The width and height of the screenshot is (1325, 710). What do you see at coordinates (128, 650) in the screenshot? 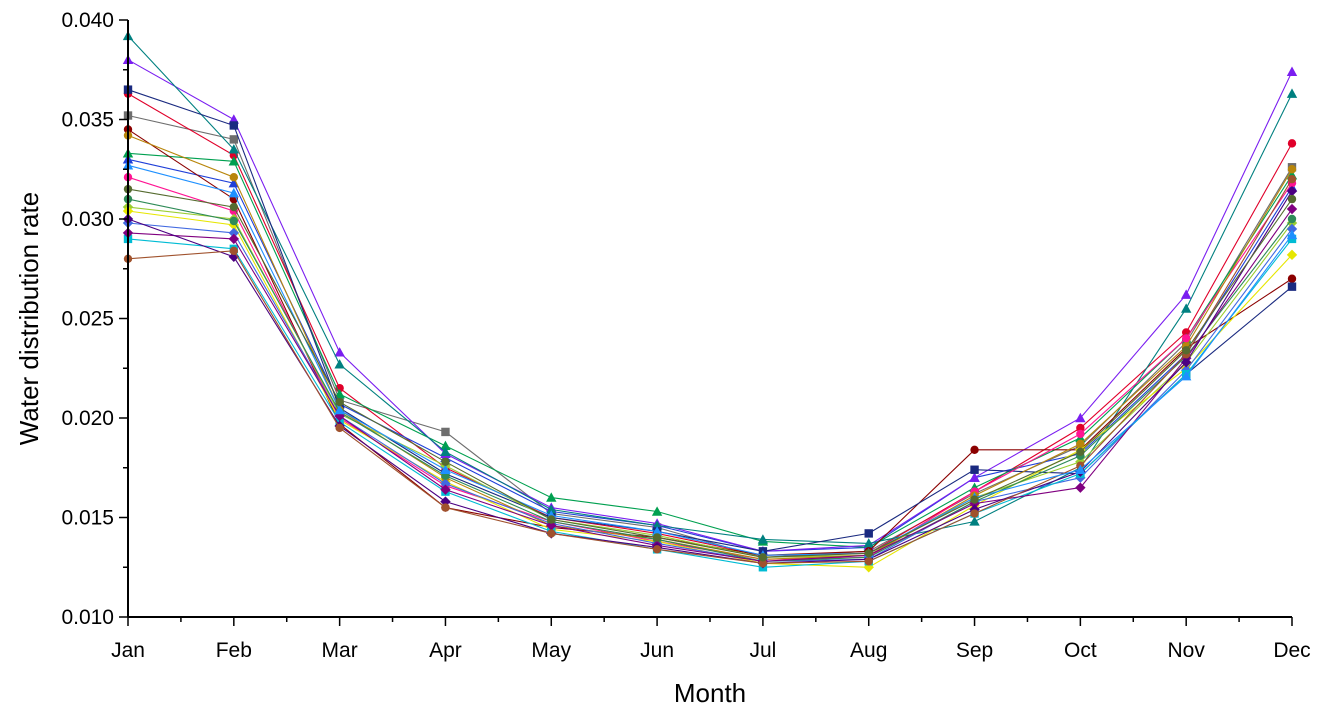
I see `x-tick-label: Jan` at bounding box center [128, 650].